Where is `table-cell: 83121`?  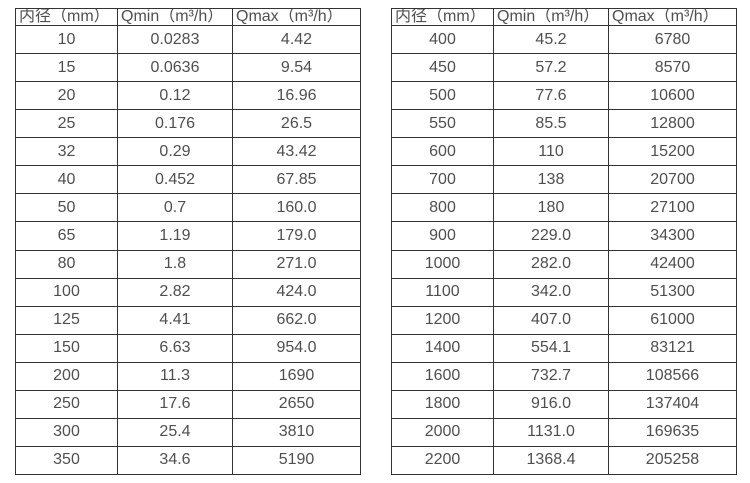
table-cell: 83121 is located at coordinates (672, 348).